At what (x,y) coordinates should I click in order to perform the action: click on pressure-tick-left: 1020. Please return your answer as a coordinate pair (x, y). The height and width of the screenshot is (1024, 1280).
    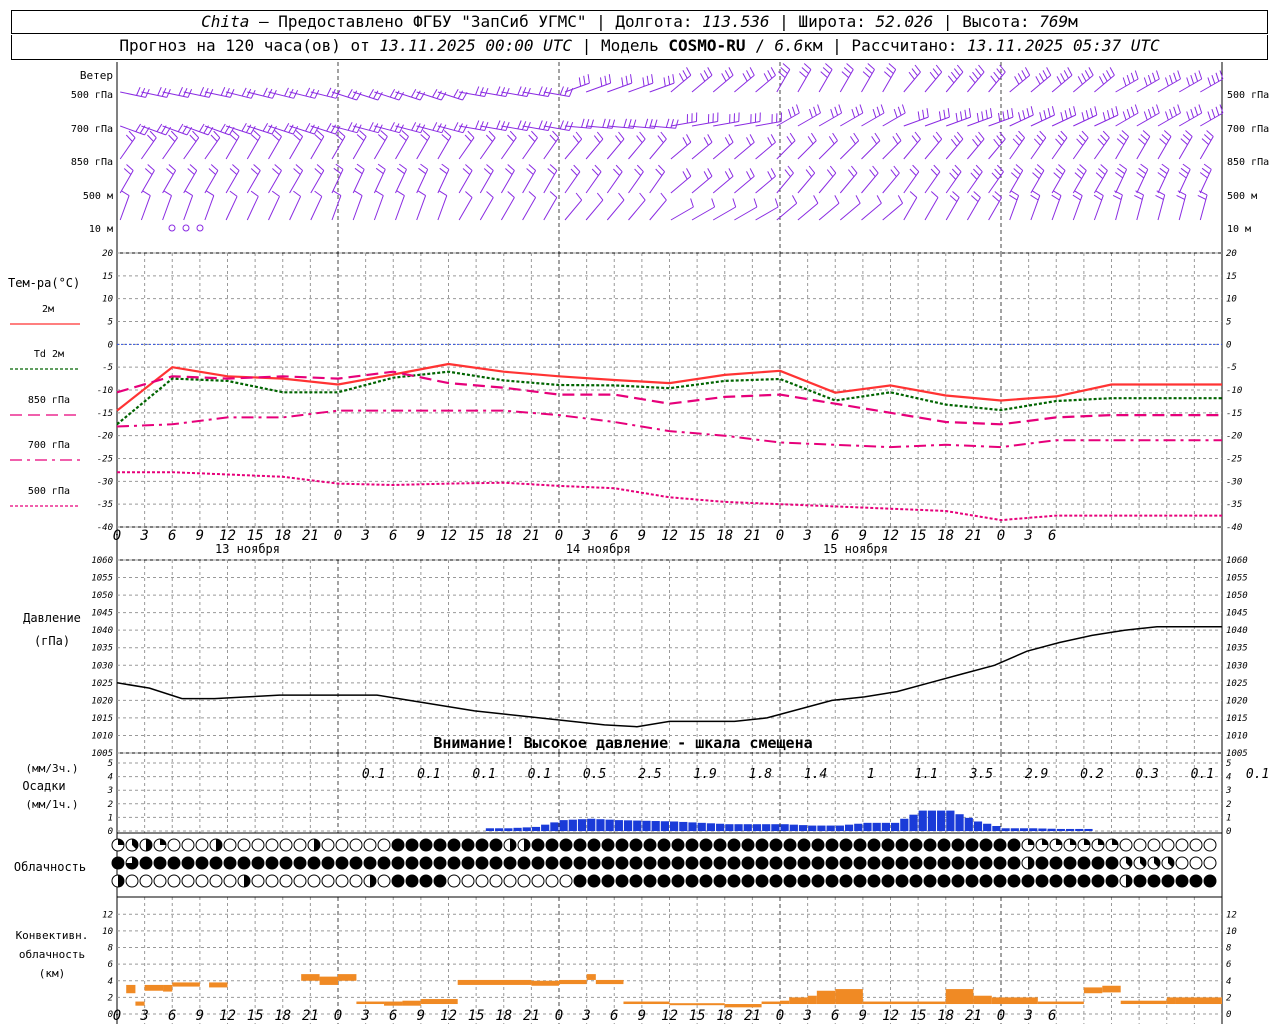
    Looking at the image, I should click on (102, 701).